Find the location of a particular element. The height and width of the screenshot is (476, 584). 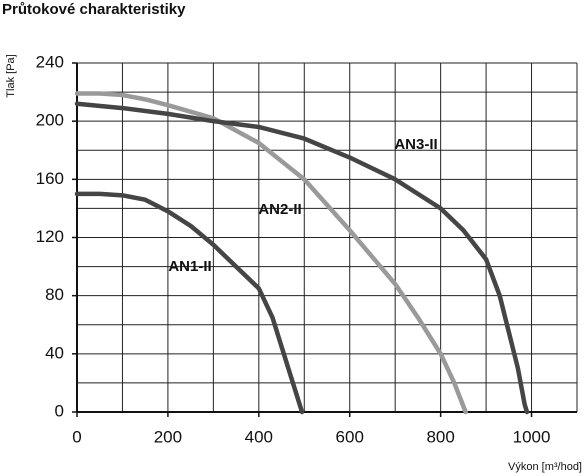

y-tick-label: 120 is located at coordinates (50, 236).